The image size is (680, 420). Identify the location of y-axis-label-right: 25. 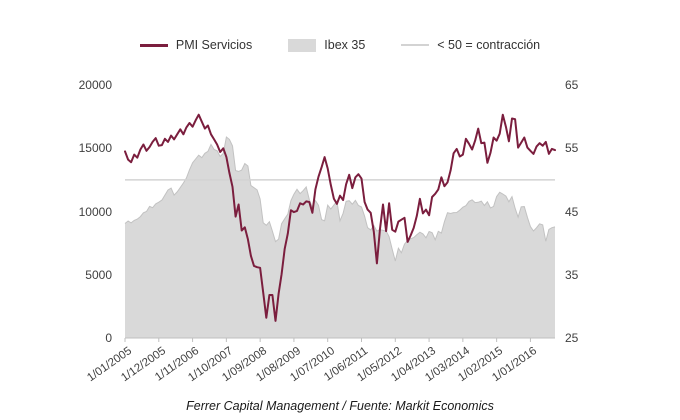
(572, 338).